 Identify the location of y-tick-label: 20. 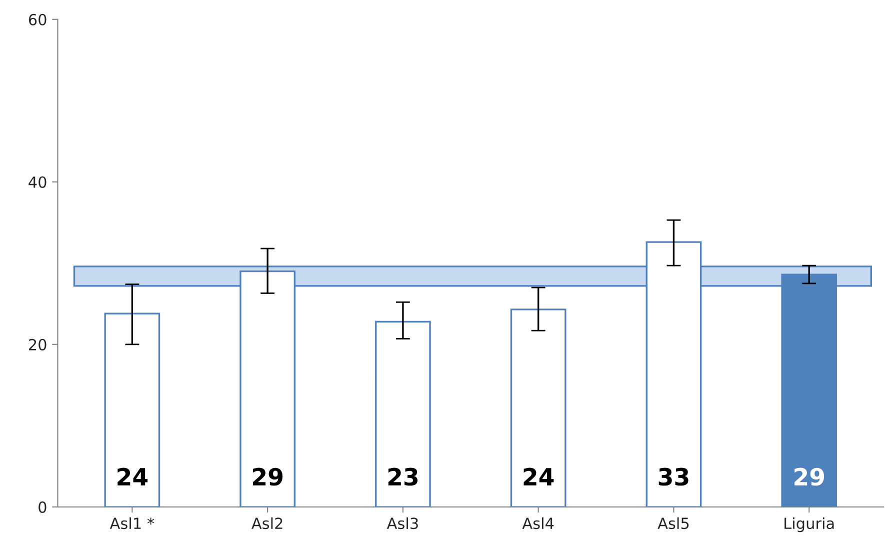
(37, 344).